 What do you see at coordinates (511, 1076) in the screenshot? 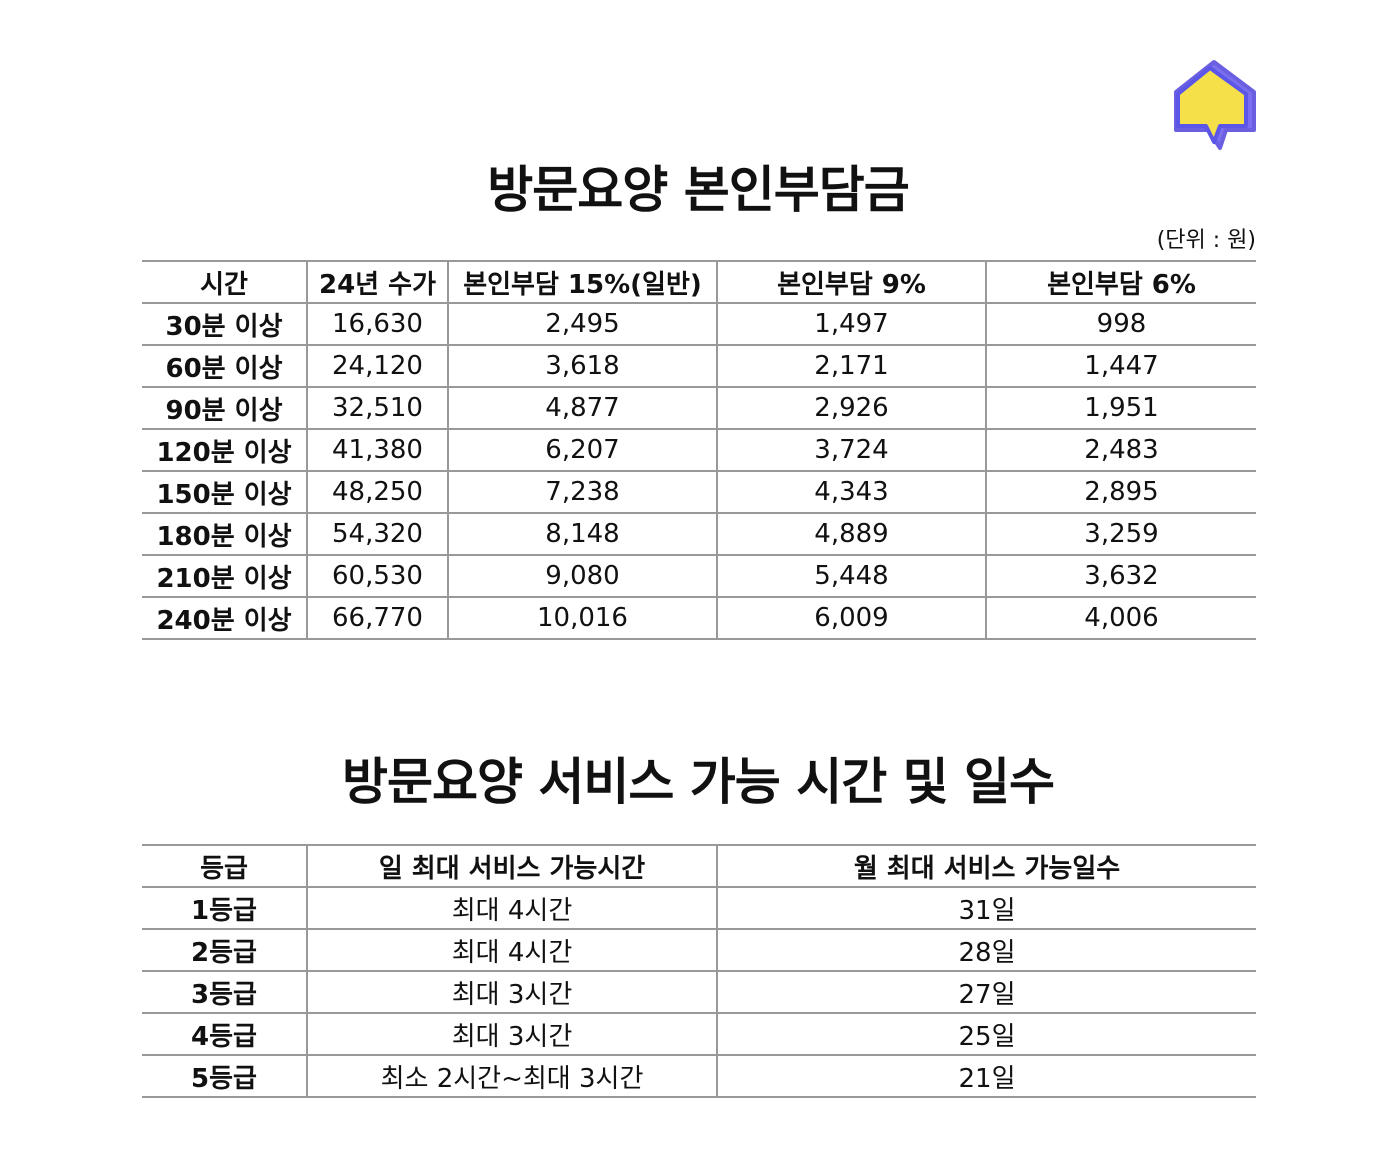
I see `cell: 최소 2시간~최대 3시간` at bounding box center [511, 1076].